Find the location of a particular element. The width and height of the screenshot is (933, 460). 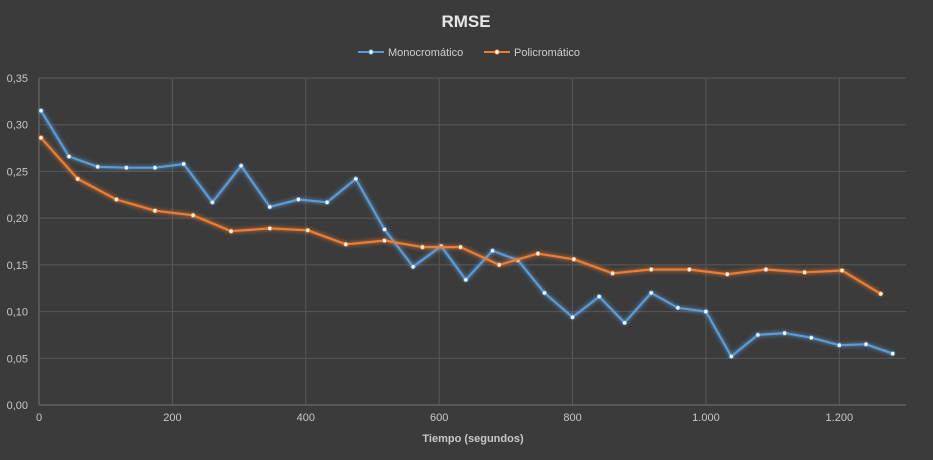

x-axis-ticks: 0 200 400 600 800 1.000 1.200 is located at coordinates (444, 418).